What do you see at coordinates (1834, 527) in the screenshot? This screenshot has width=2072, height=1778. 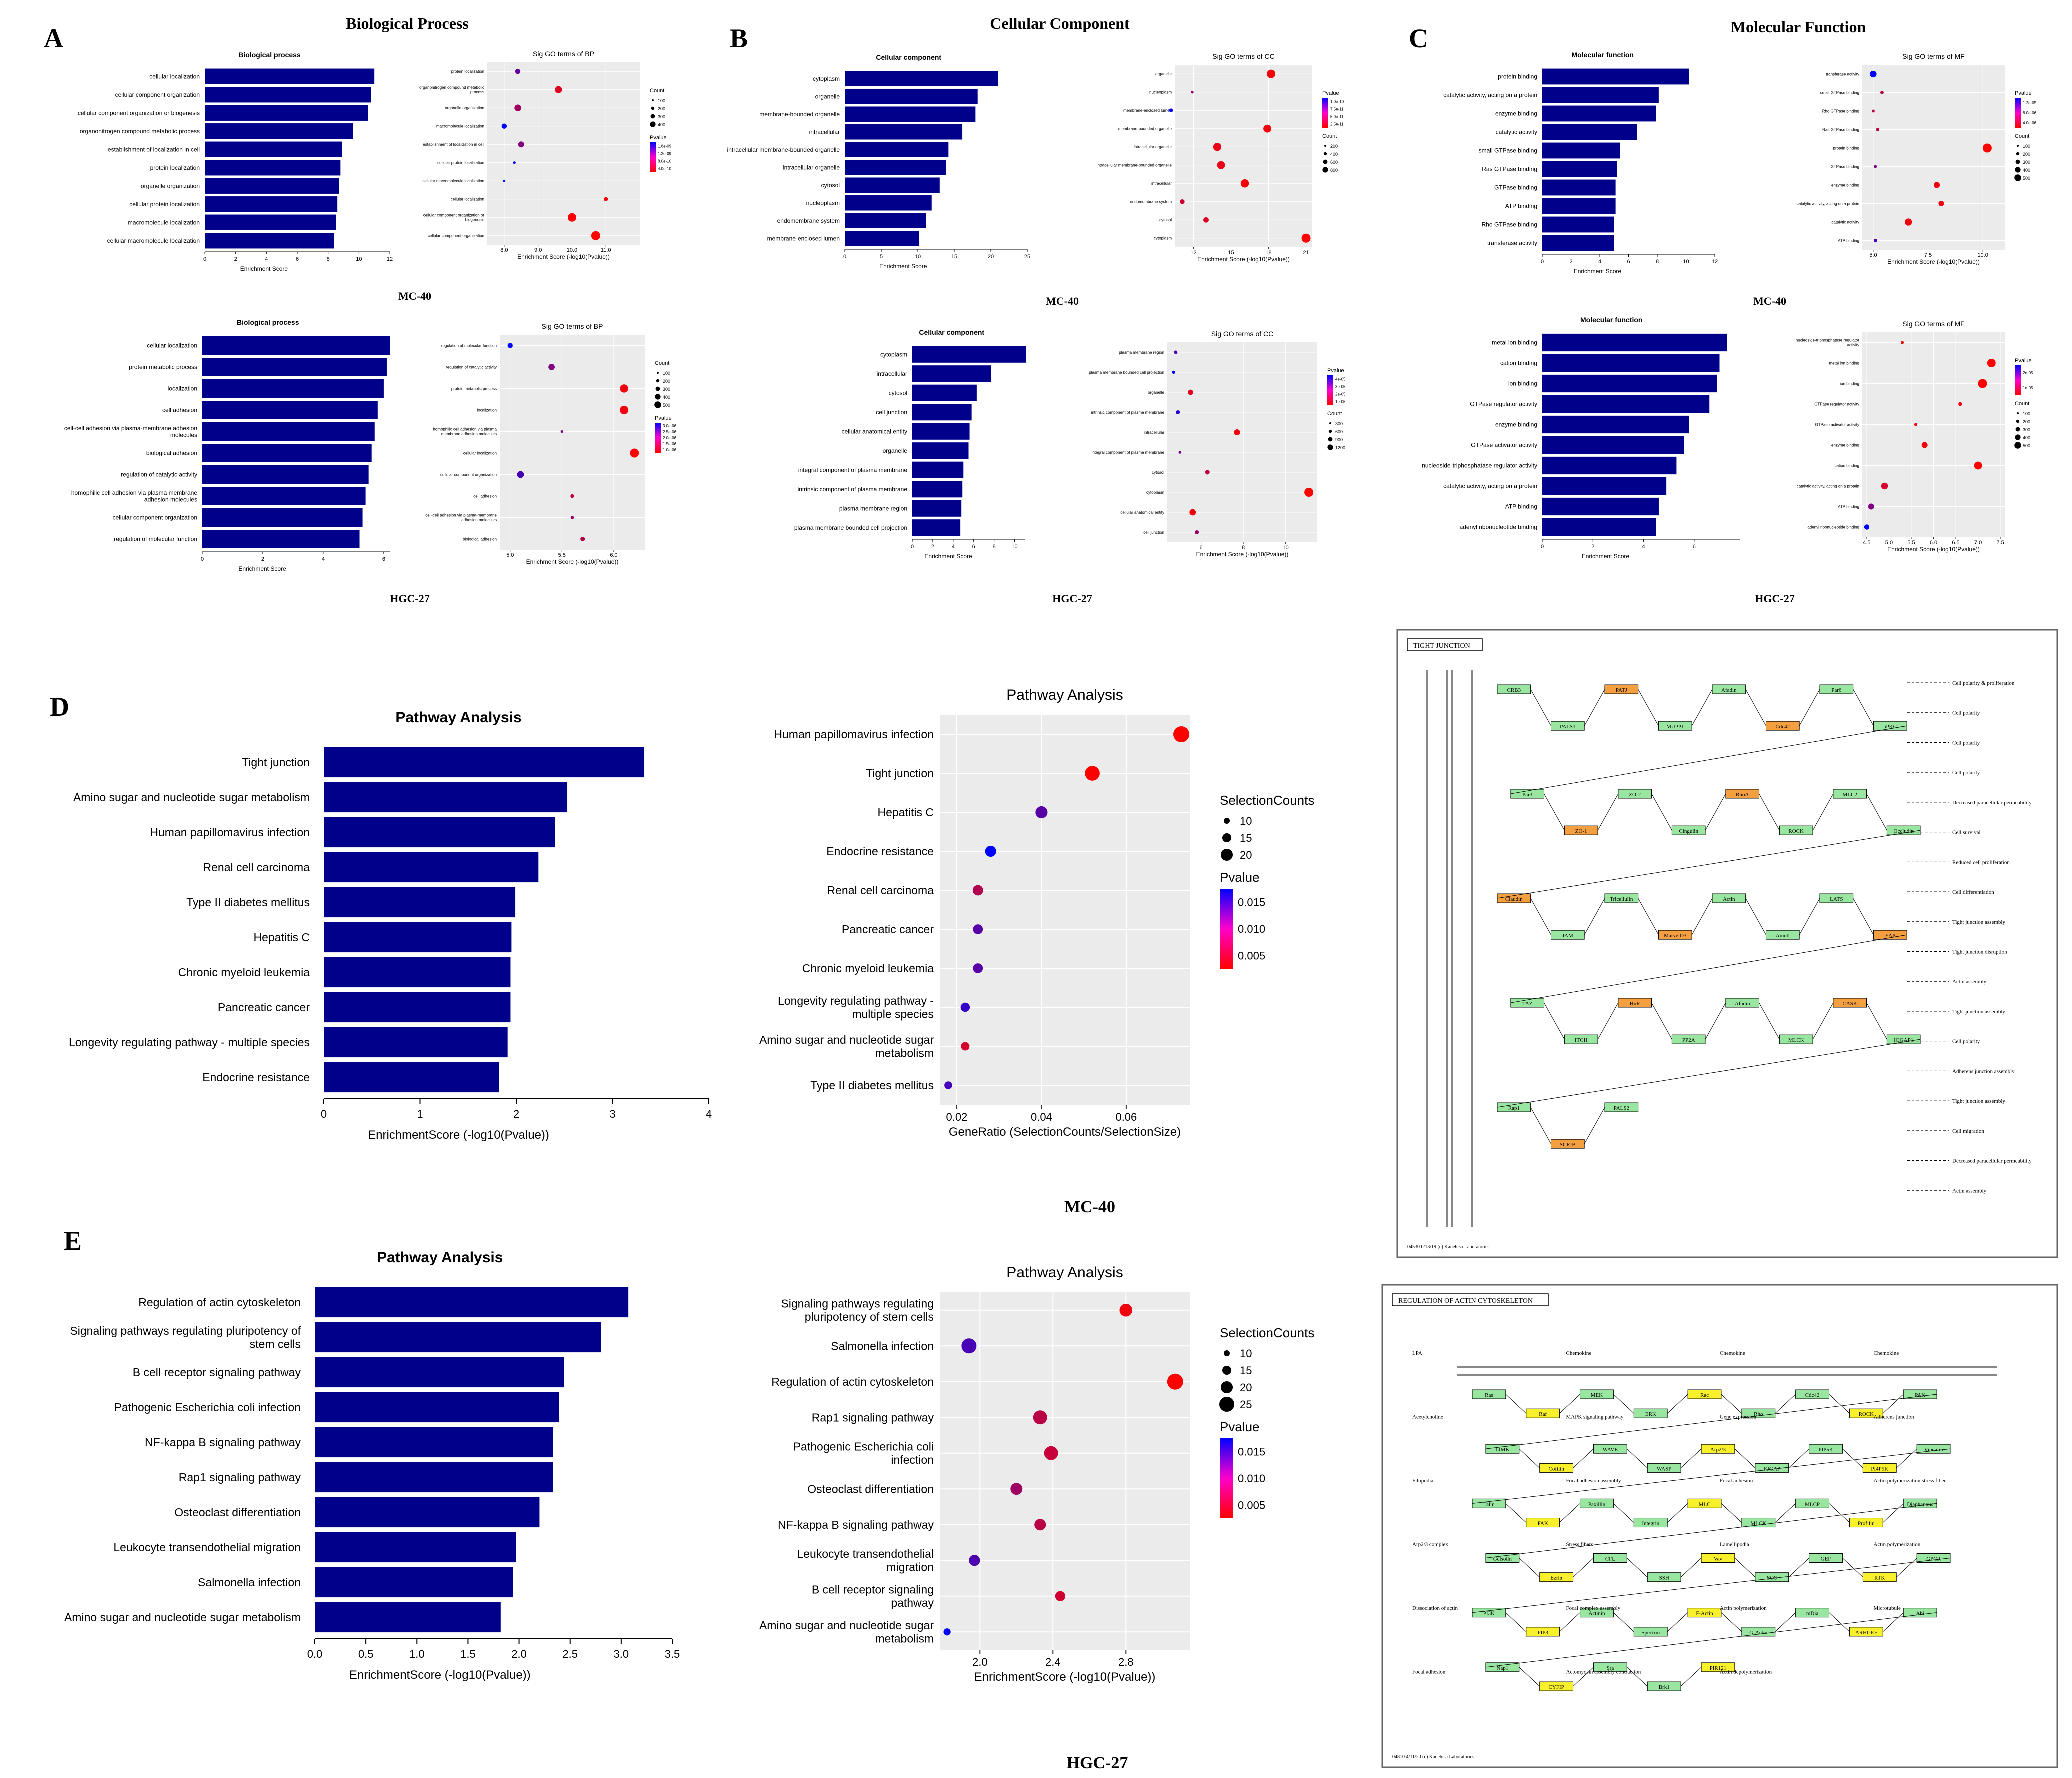 I see `category-label: adenyl ribonucleotide binding` at bounding box center [1834, 527].